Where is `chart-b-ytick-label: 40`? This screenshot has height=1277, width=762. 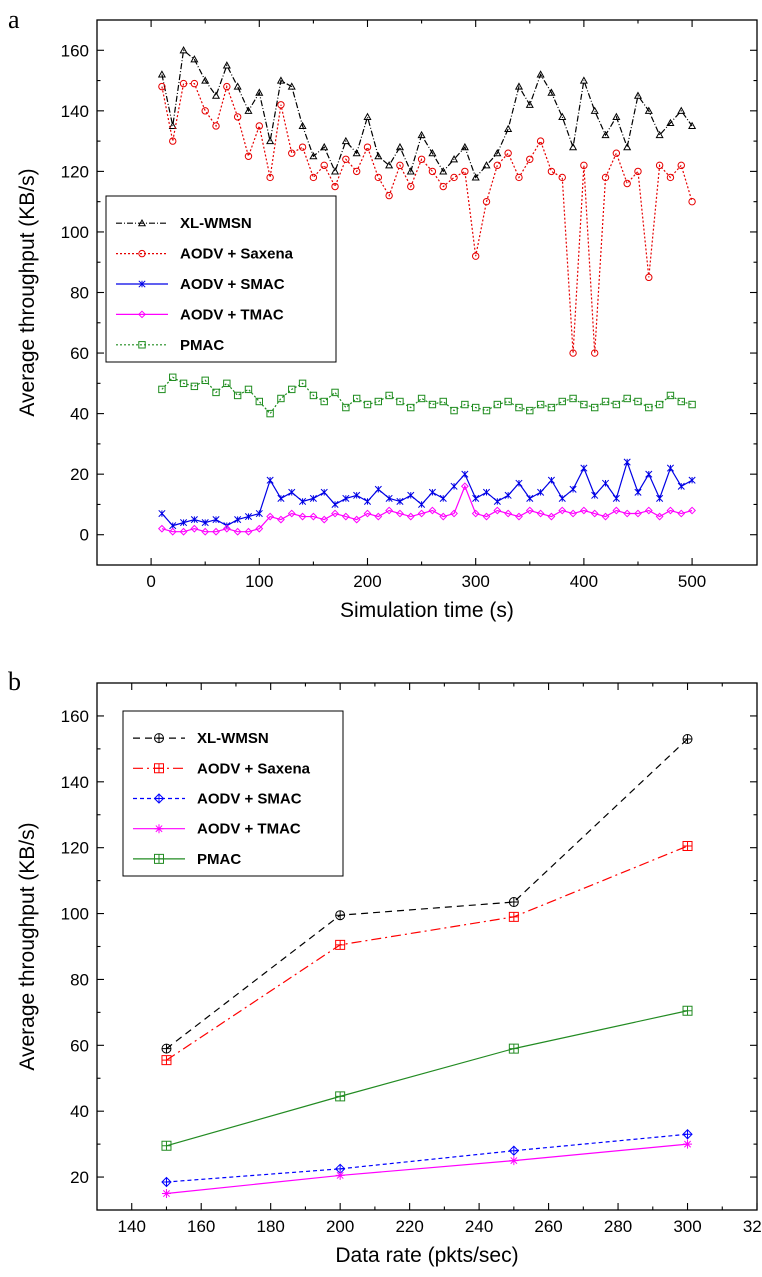 chart-b-ytick-label: 40 is located at coordinates (79, 1111).